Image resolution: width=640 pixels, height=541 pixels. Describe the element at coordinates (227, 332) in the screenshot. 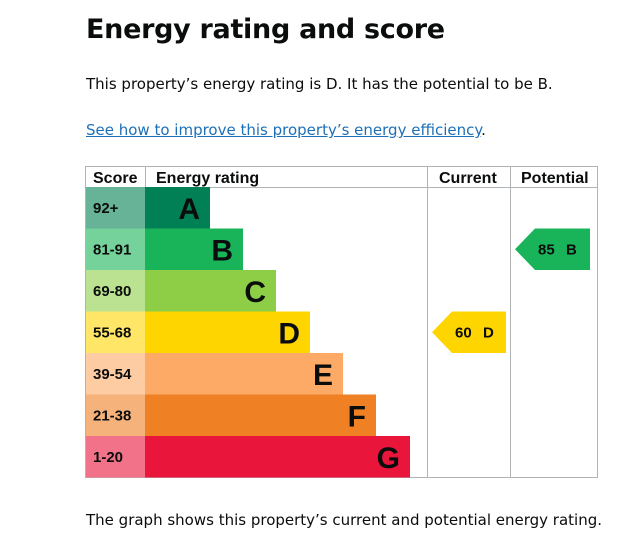

I see `band-d-bar` at that location.